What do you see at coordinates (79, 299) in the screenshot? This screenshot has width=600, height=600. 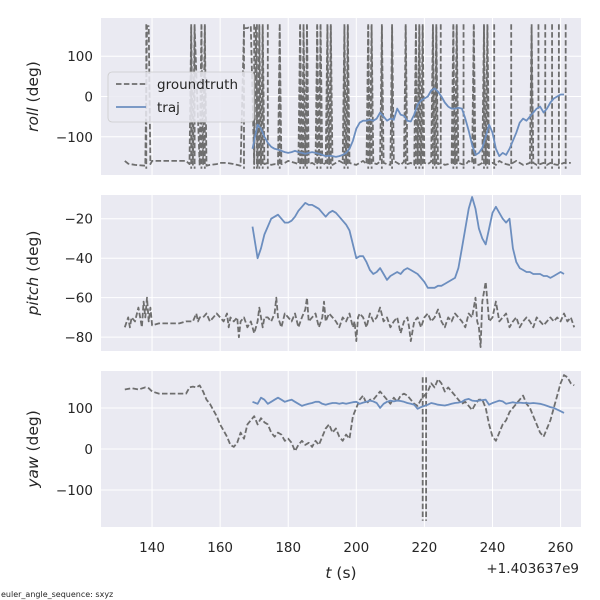 I see `y-tick-label: −60` at bounding box center [79, 299].